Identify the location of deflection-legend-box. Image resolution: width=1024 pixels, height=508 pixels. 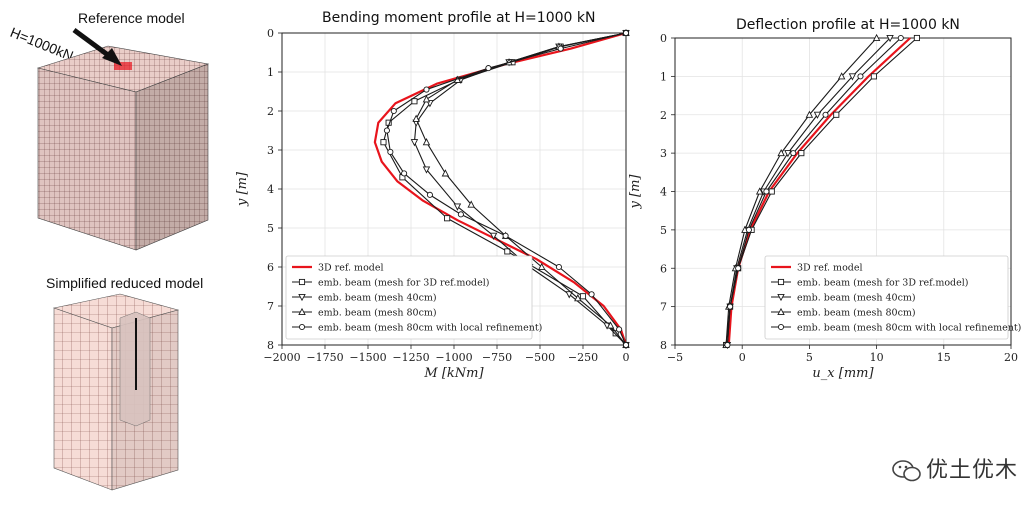
(886, 297).